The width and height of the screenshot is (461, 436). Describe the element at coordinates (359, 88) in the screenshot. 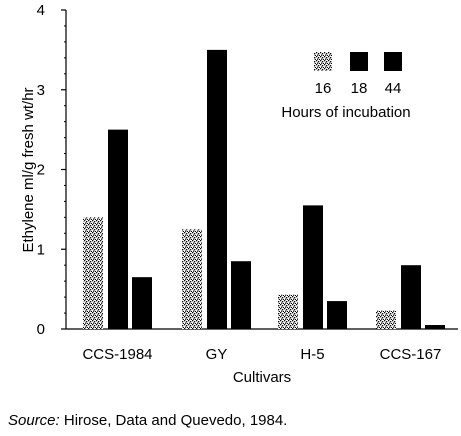

I see `legend-label-18: 18` at that location.